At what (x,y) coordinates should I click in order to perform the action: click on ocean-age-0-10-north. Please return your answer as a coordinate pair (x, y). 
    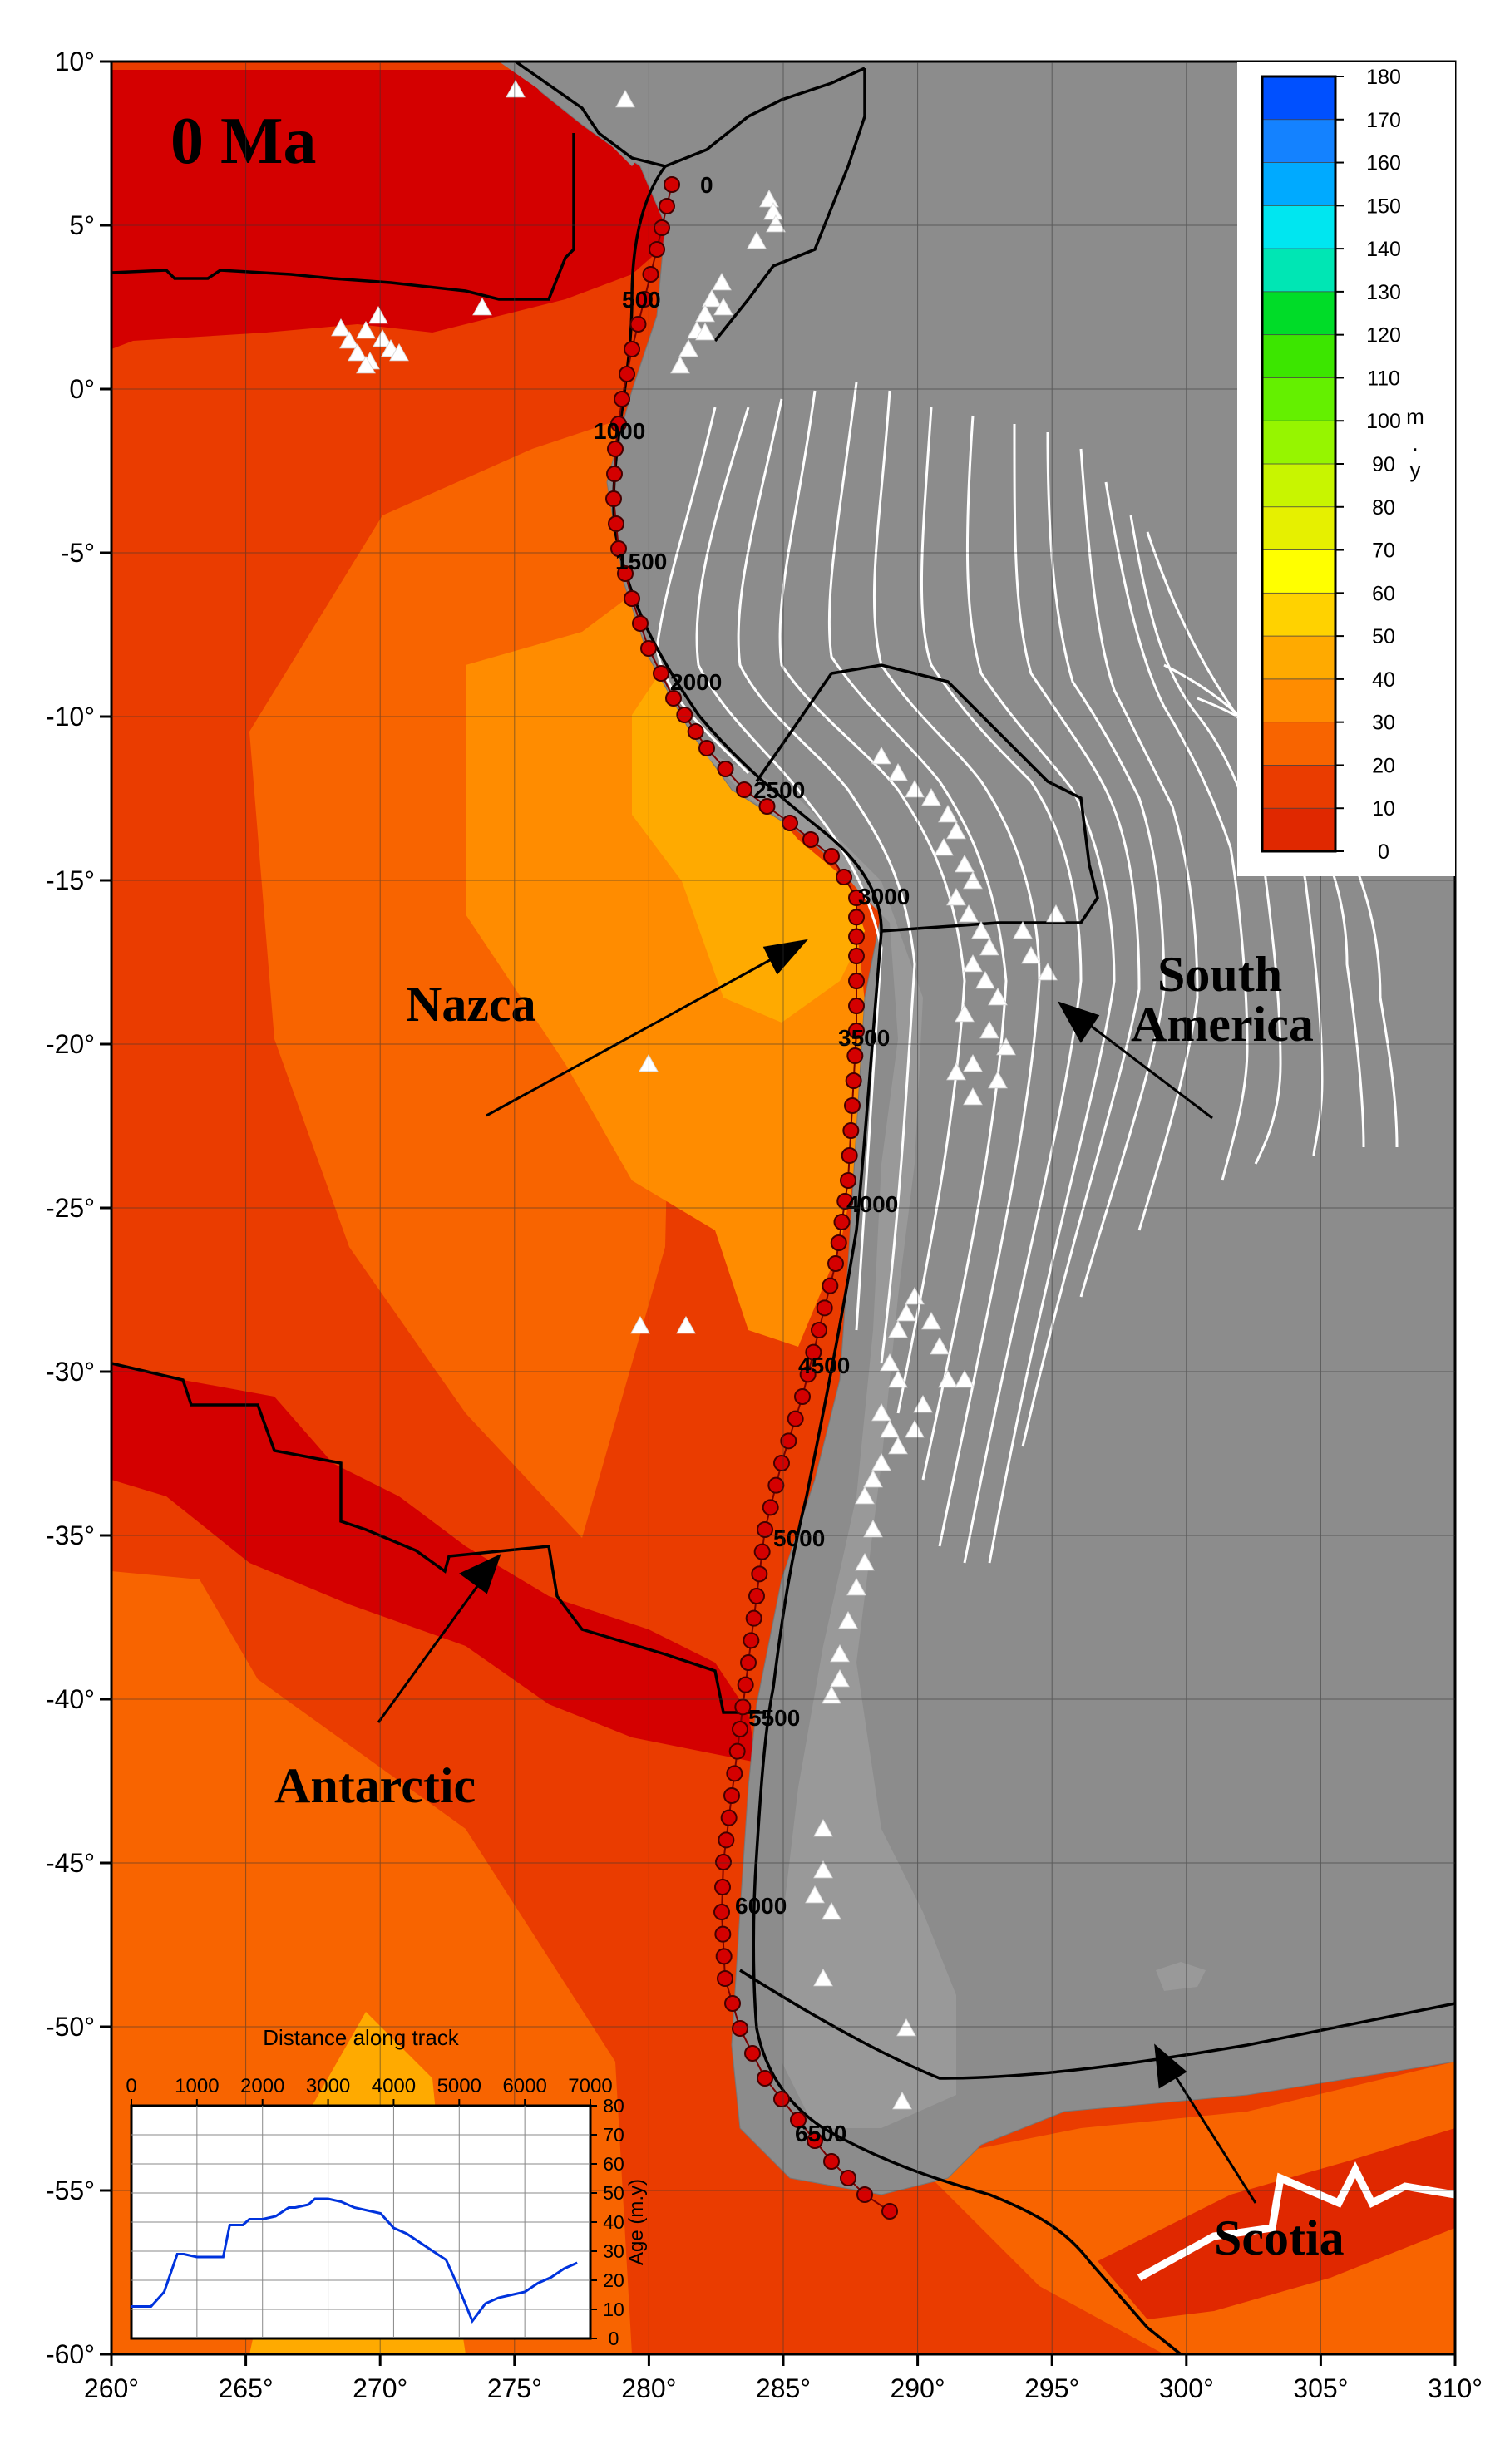
    Looking at the image, I should click on (405, 209).